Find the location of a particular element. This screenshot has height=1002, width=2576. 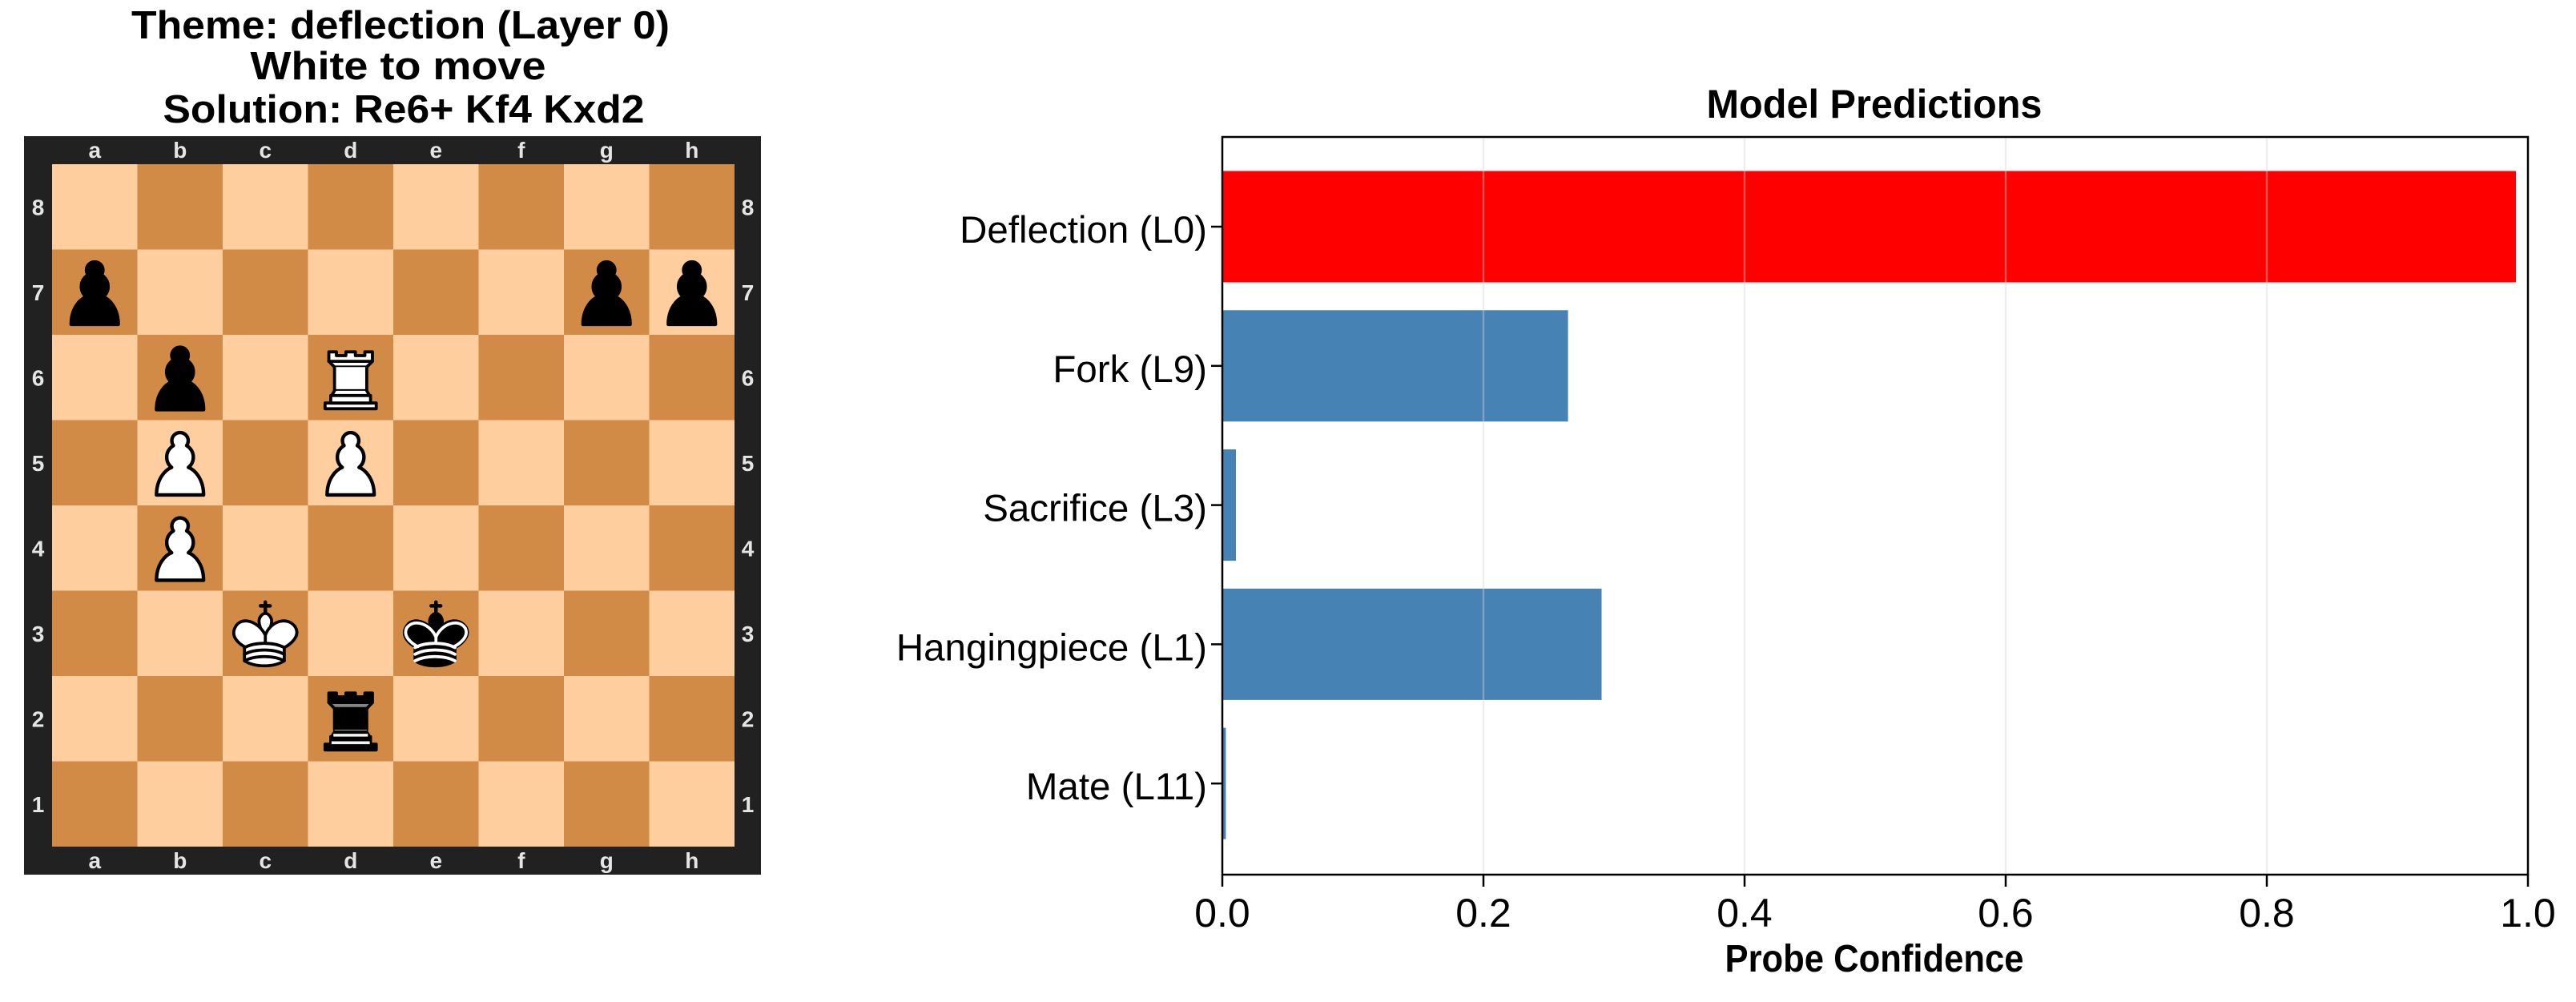

svg-text: Deflection (L0) is located at coordinates (1083, 231).